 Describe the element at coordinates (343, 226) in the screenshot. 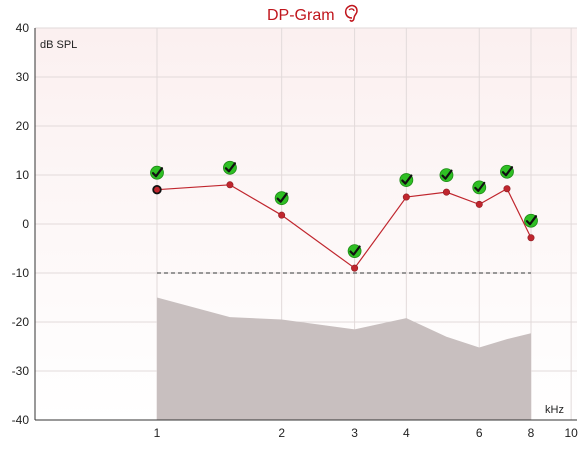

I see `dp-response-points` at that location.